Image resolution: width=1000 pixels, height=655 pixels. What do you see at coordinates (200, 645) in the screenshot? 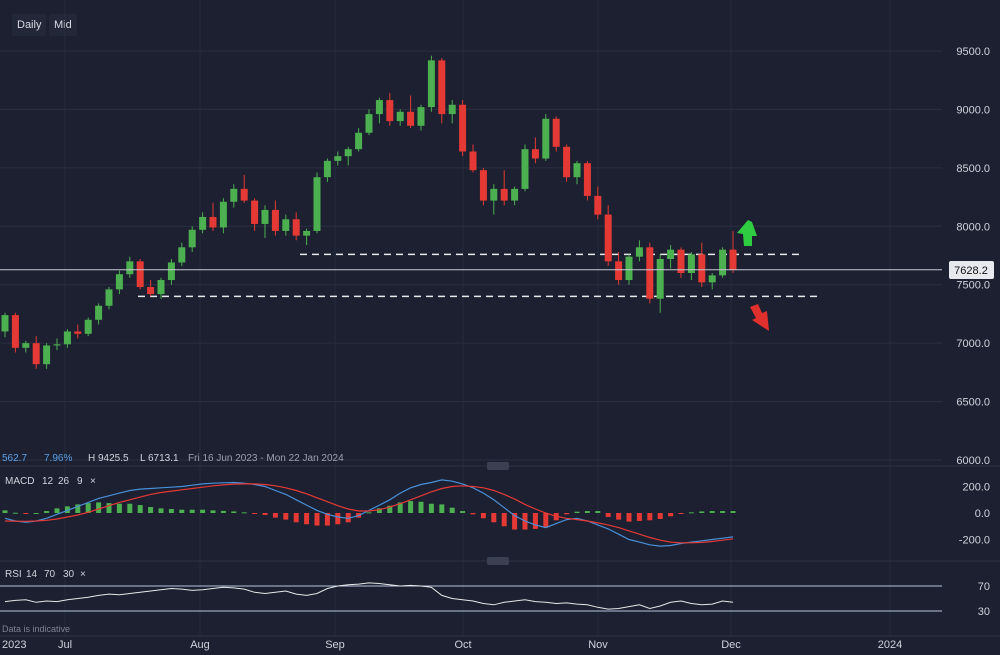
I see `time-tick-label: Aug` at bounding box center [200, 645].